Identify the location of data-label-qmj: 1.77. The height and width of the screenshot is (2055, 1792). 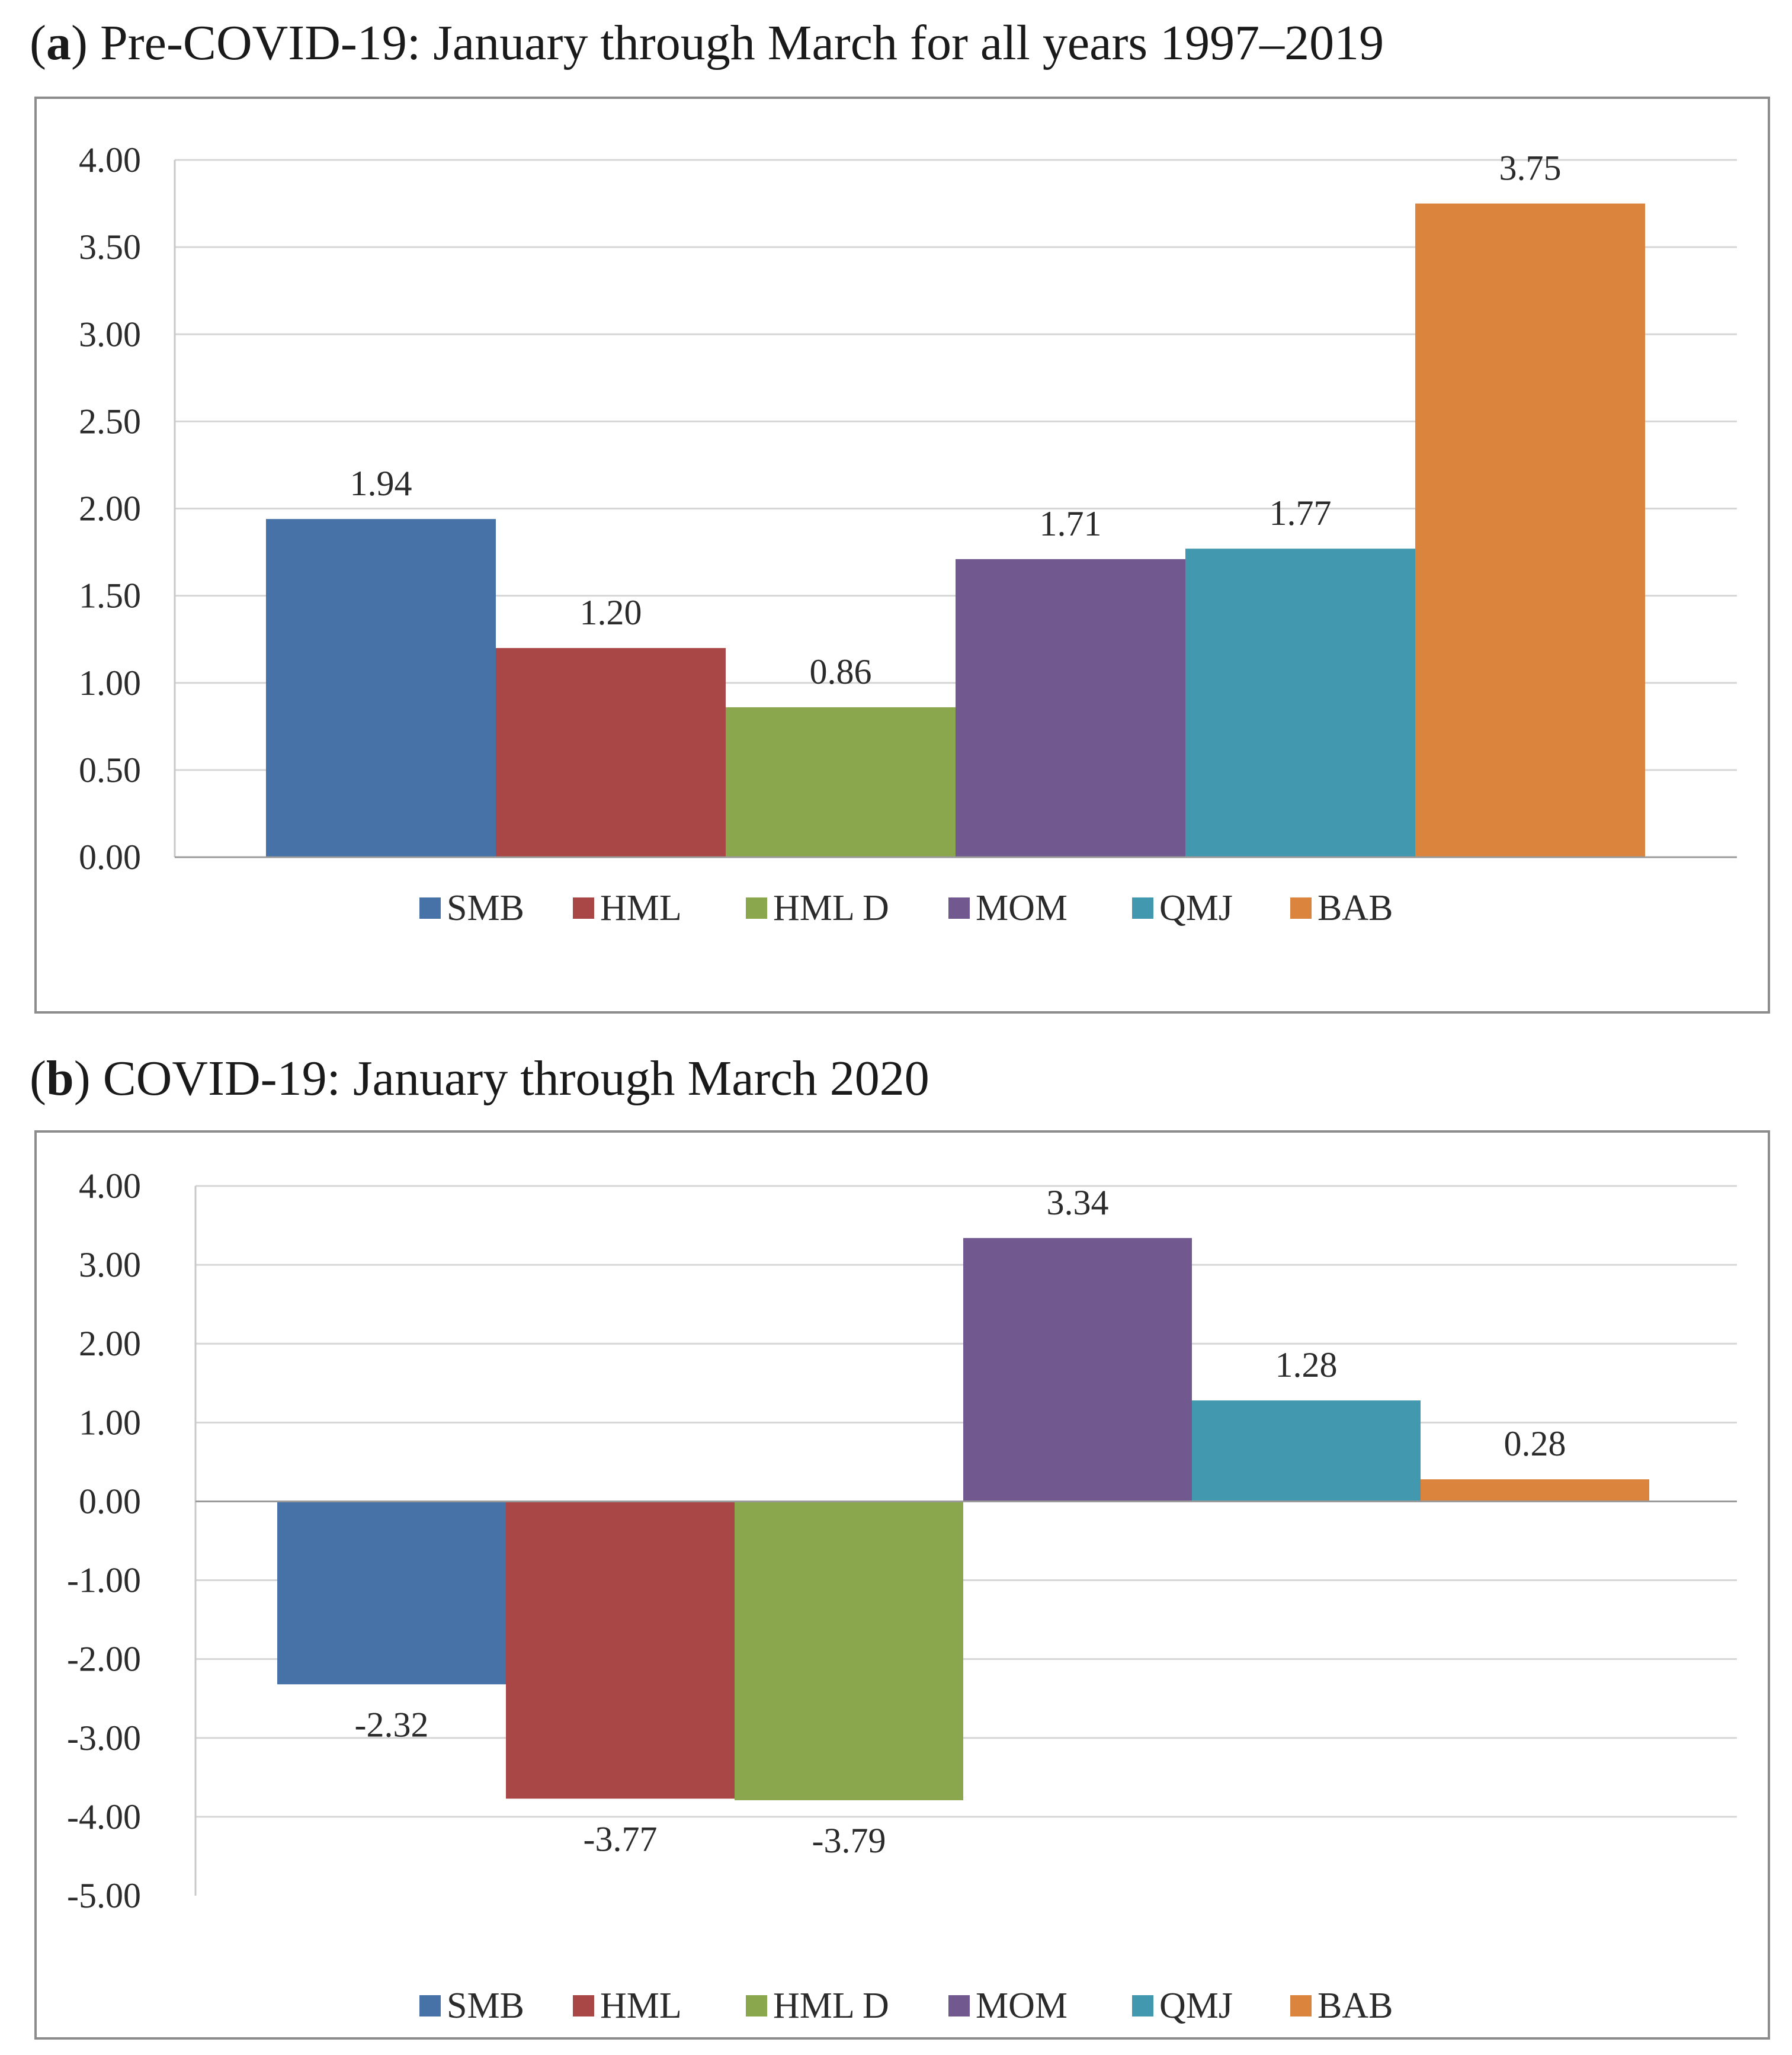
(1301, 513).